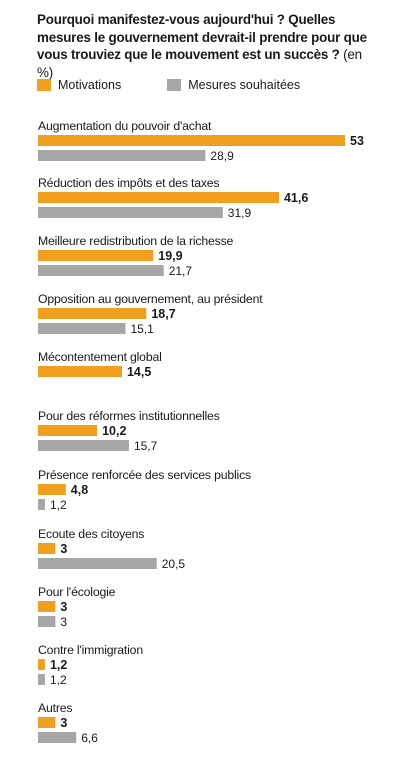  I want to click on data-label-motivations: 53, so click(357, 141).